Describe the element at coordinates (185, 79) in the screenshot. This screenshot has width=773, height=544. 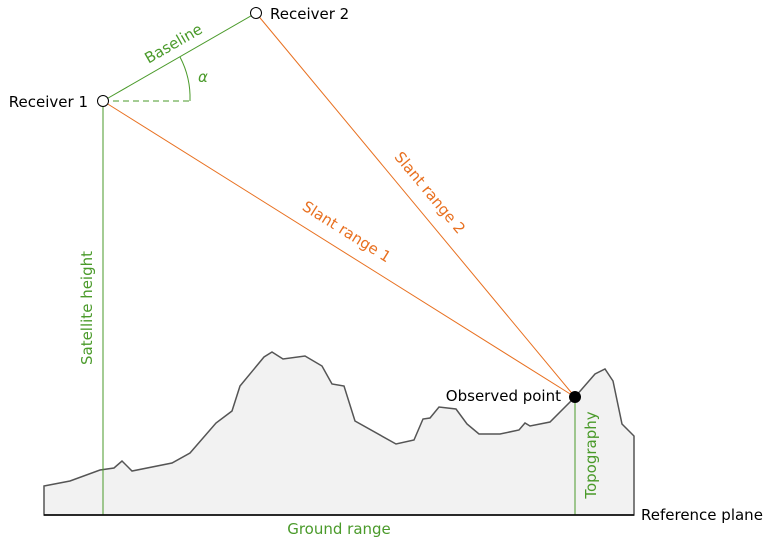
I see `alpha-angle-arc` at that location.